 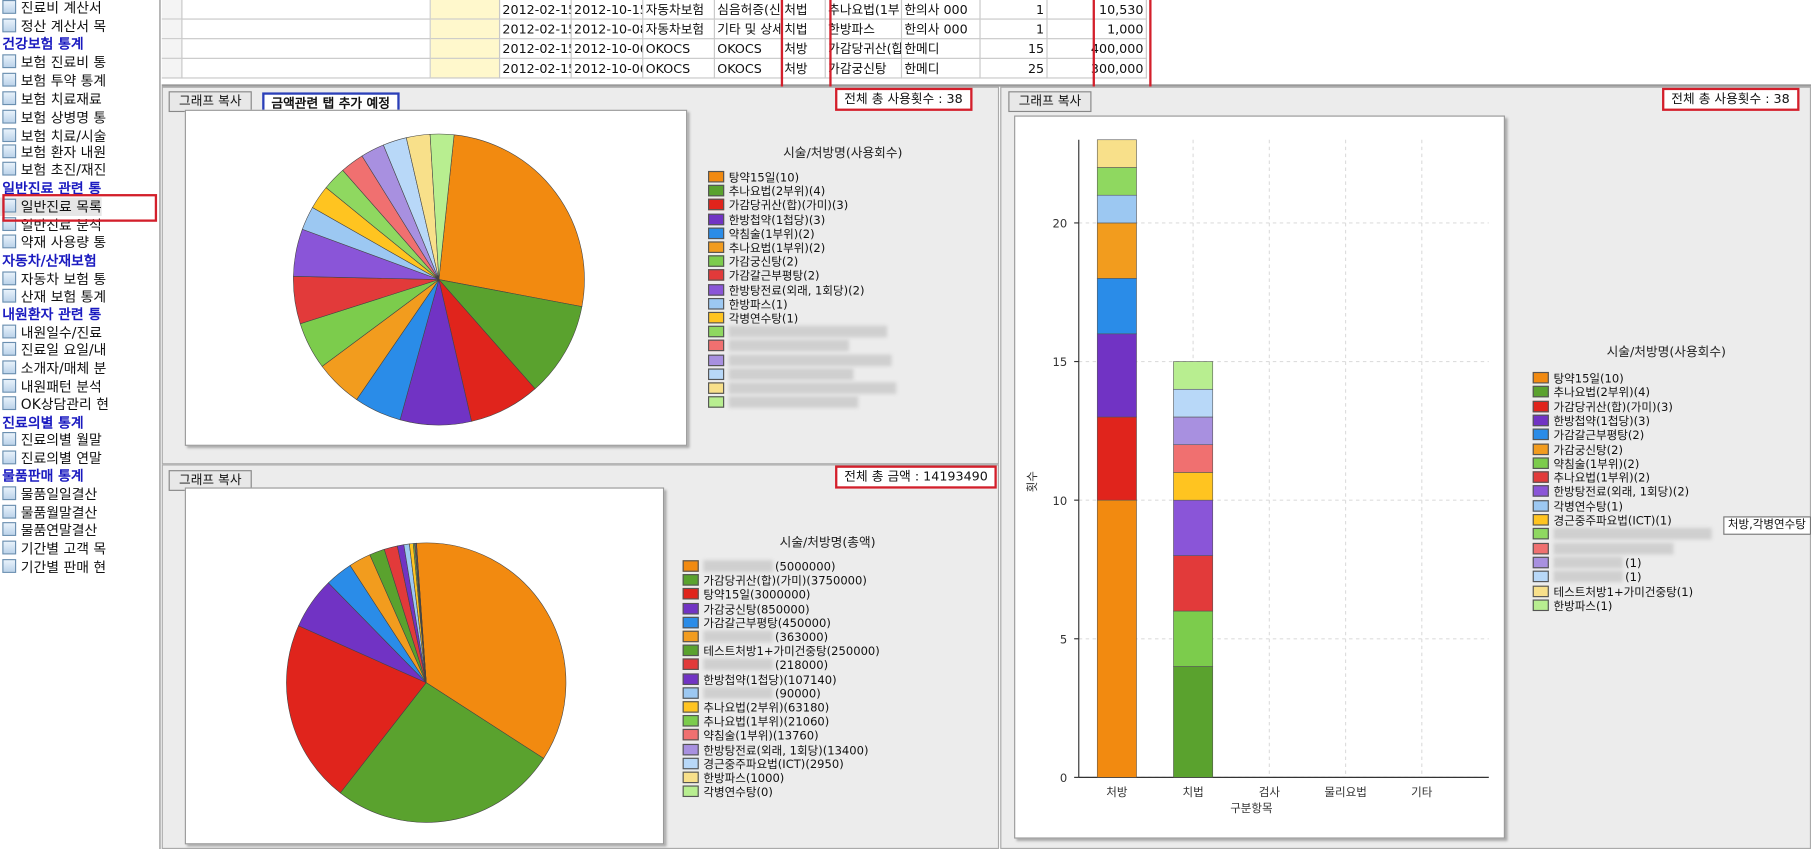 What do you see at coordinates (41, 423) in the screenshot?
I see `tree-section-header: 진료의별 통계` at bounding box center [41, 423].